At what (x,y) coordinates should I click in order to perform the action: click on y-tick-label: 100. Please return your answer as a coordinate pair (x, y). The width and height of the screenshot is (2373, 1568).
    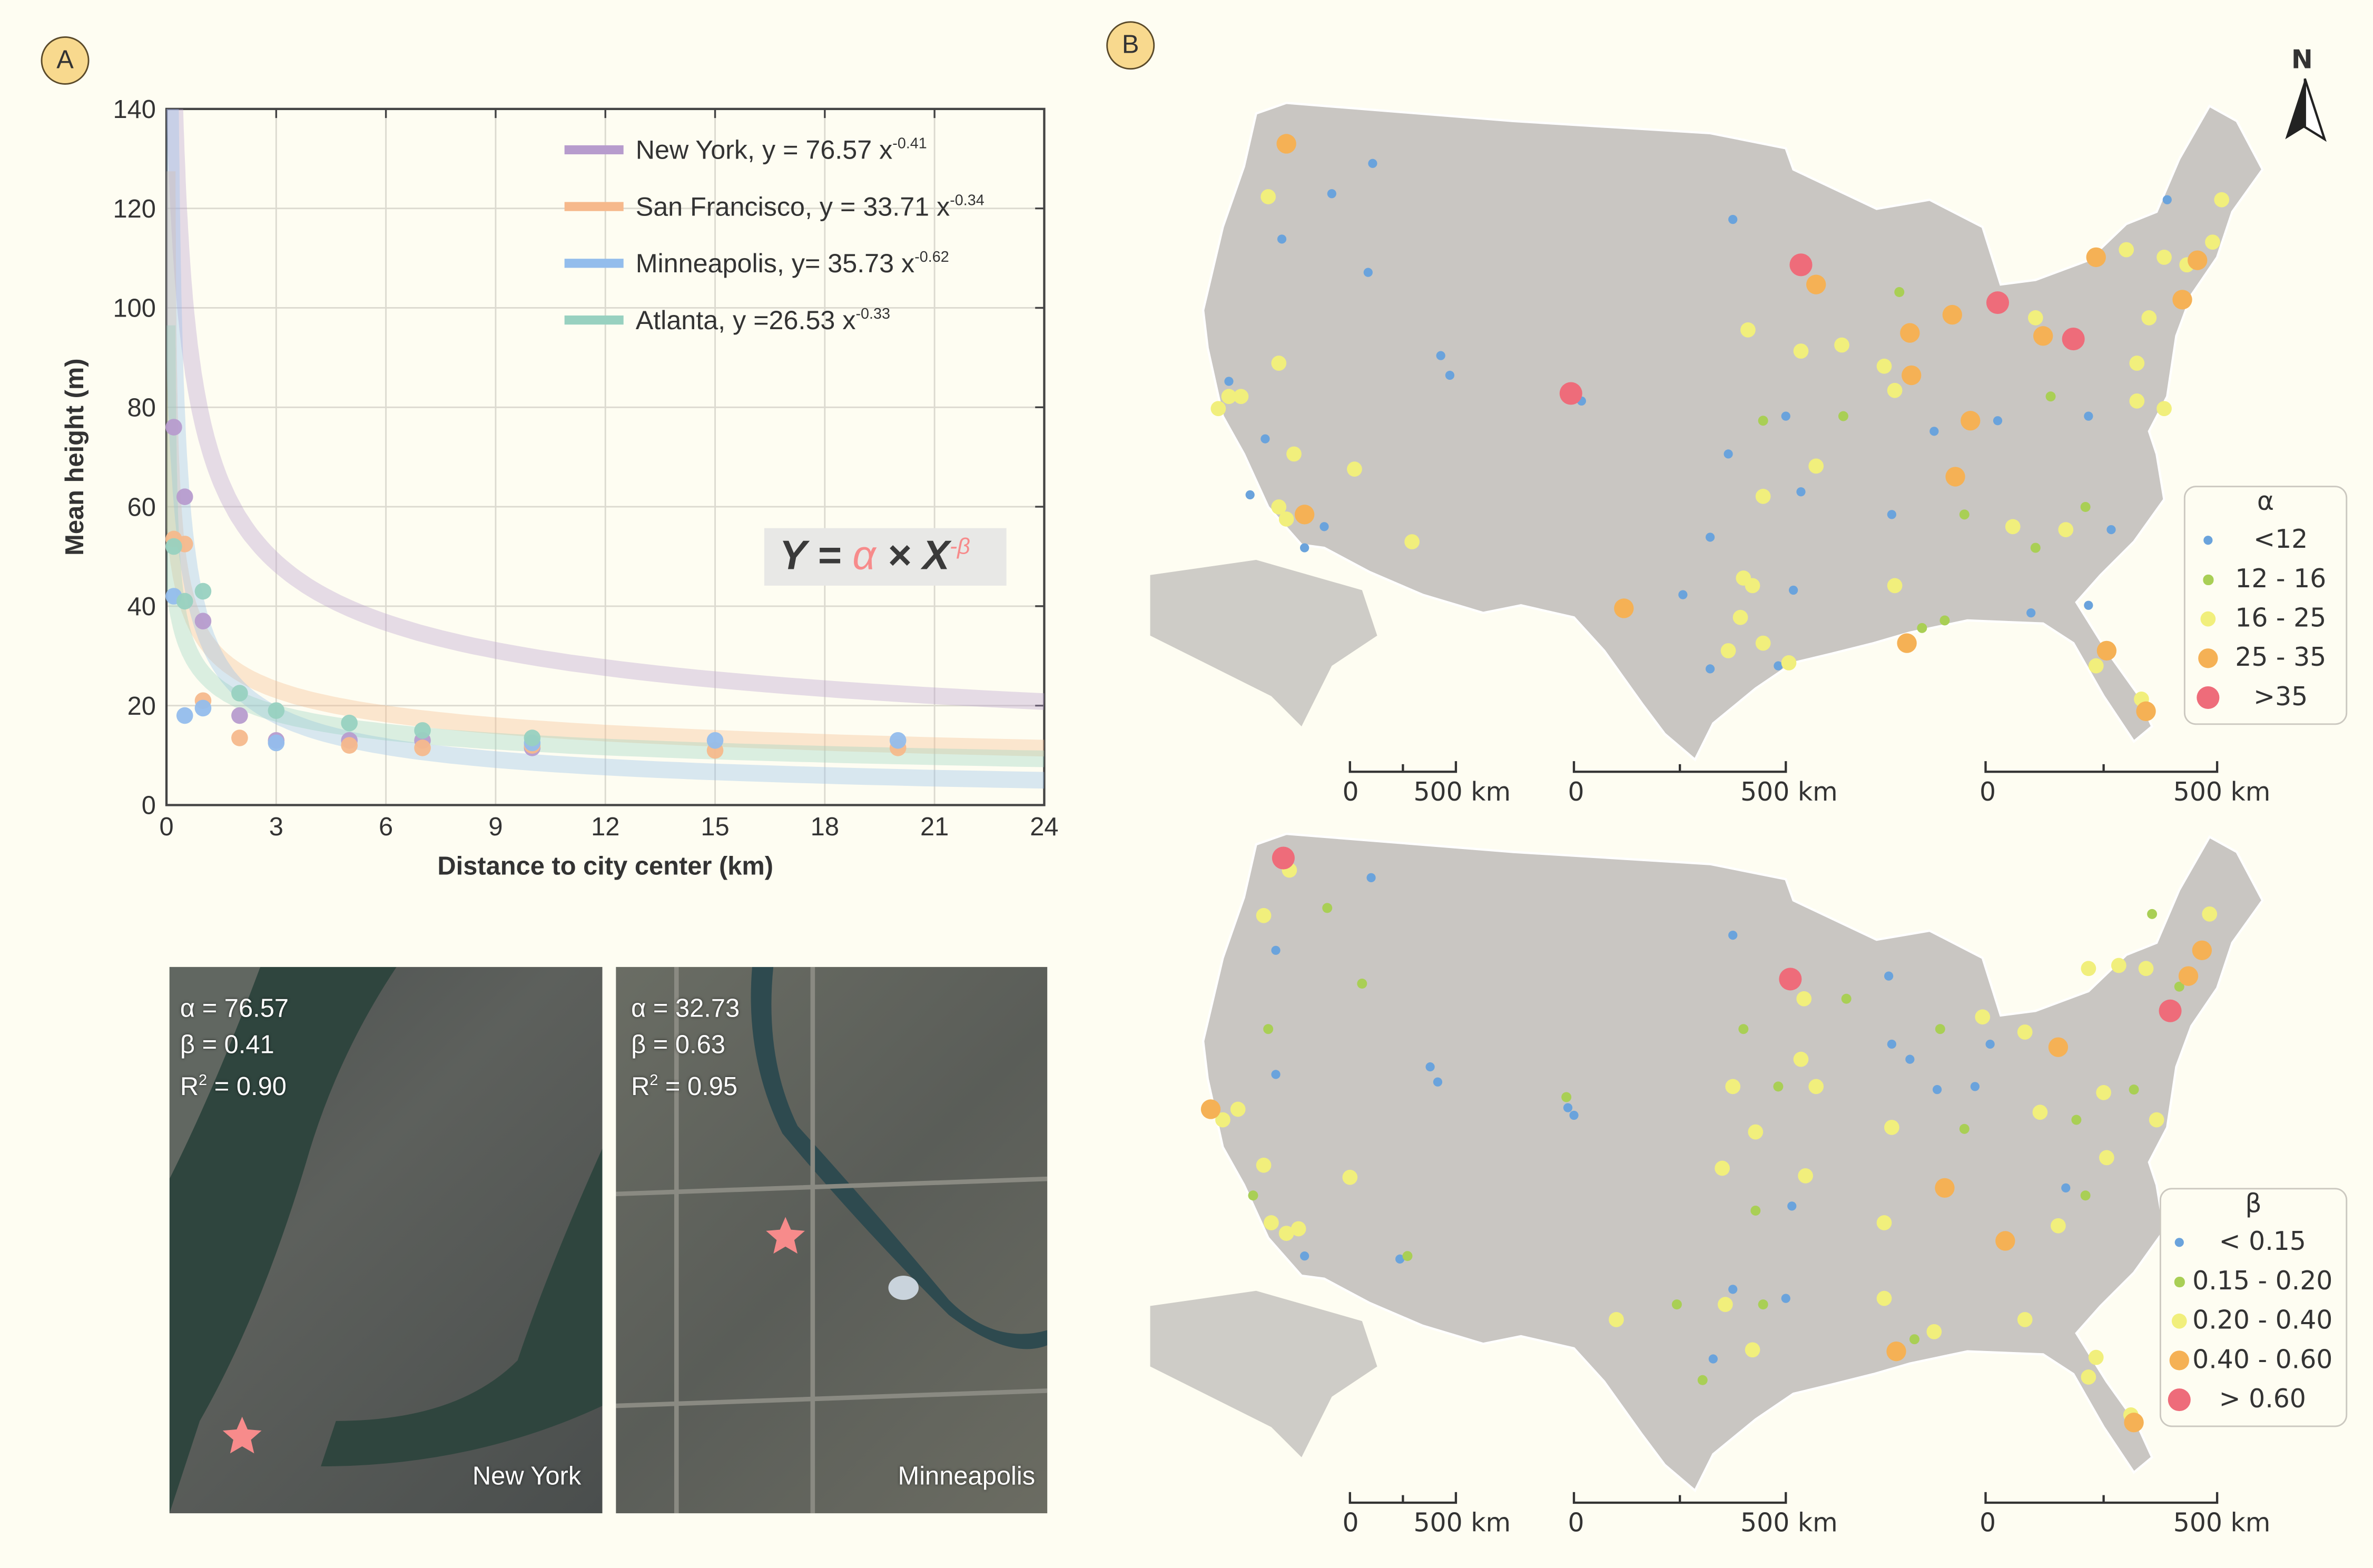
    Looking at the image, I should click on (134, 308).